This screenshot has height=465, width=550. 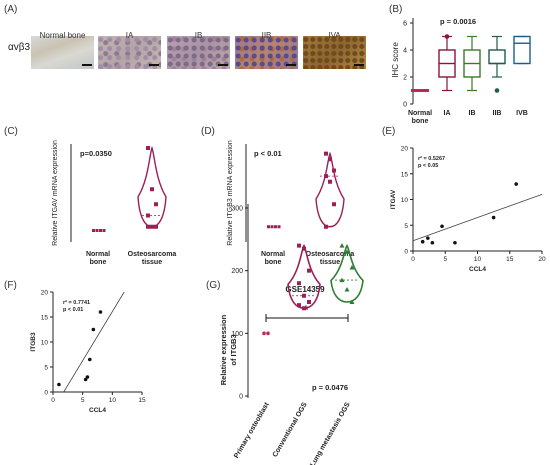 I want to click on panel-b-p-value: p = 0.0016, so click(x=458, y=21).